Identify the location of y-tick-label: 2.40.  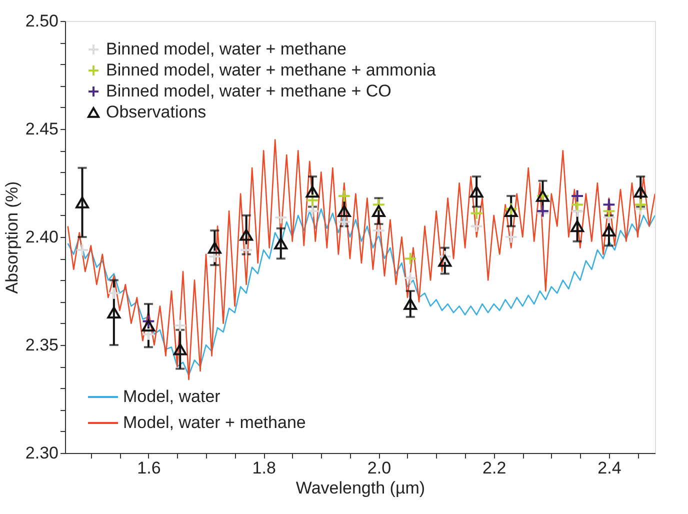
(41, 237).